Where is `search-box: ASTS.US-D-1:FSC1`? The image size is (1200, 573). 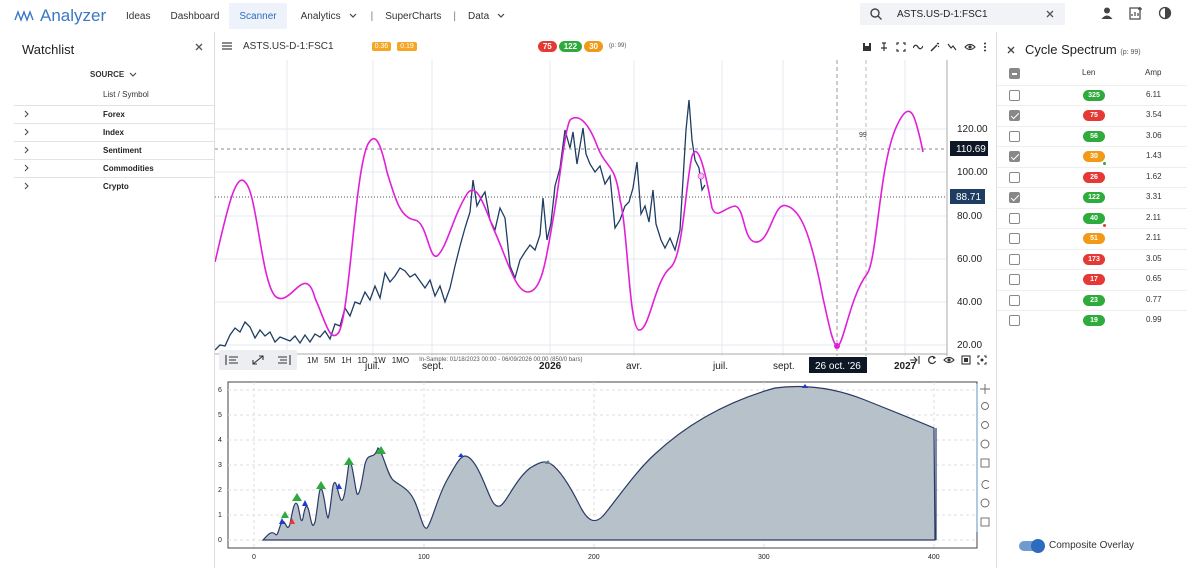 search-box: ASTS.US-D-1:FSC1 is located at coordinates (962, 14).